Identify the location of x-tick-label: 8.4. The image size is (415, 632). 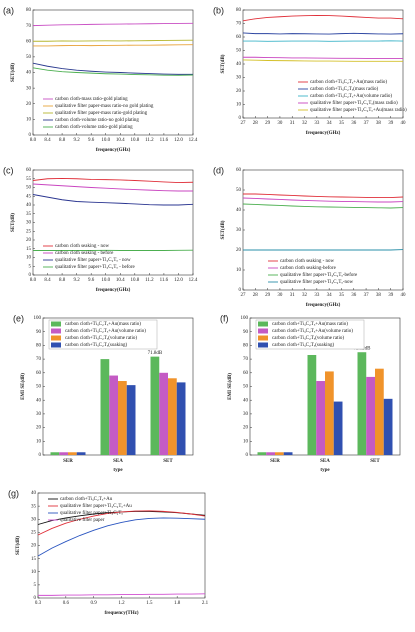
(47, 140).